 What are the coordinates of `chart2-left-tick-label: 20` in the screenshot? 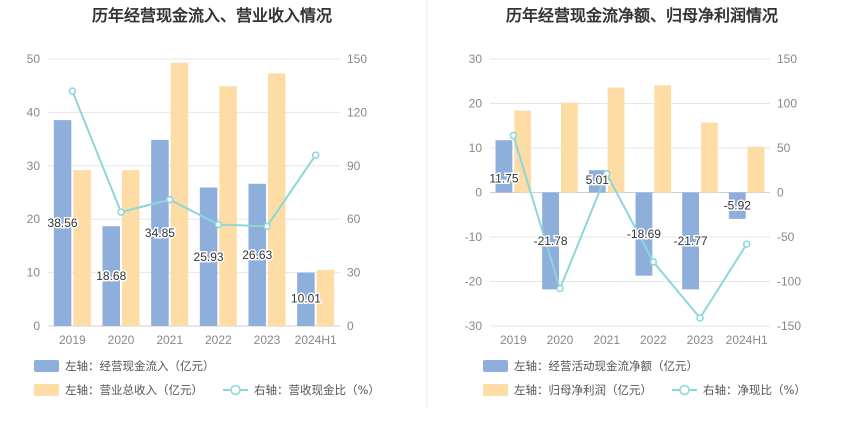 It's located at (476, 104).